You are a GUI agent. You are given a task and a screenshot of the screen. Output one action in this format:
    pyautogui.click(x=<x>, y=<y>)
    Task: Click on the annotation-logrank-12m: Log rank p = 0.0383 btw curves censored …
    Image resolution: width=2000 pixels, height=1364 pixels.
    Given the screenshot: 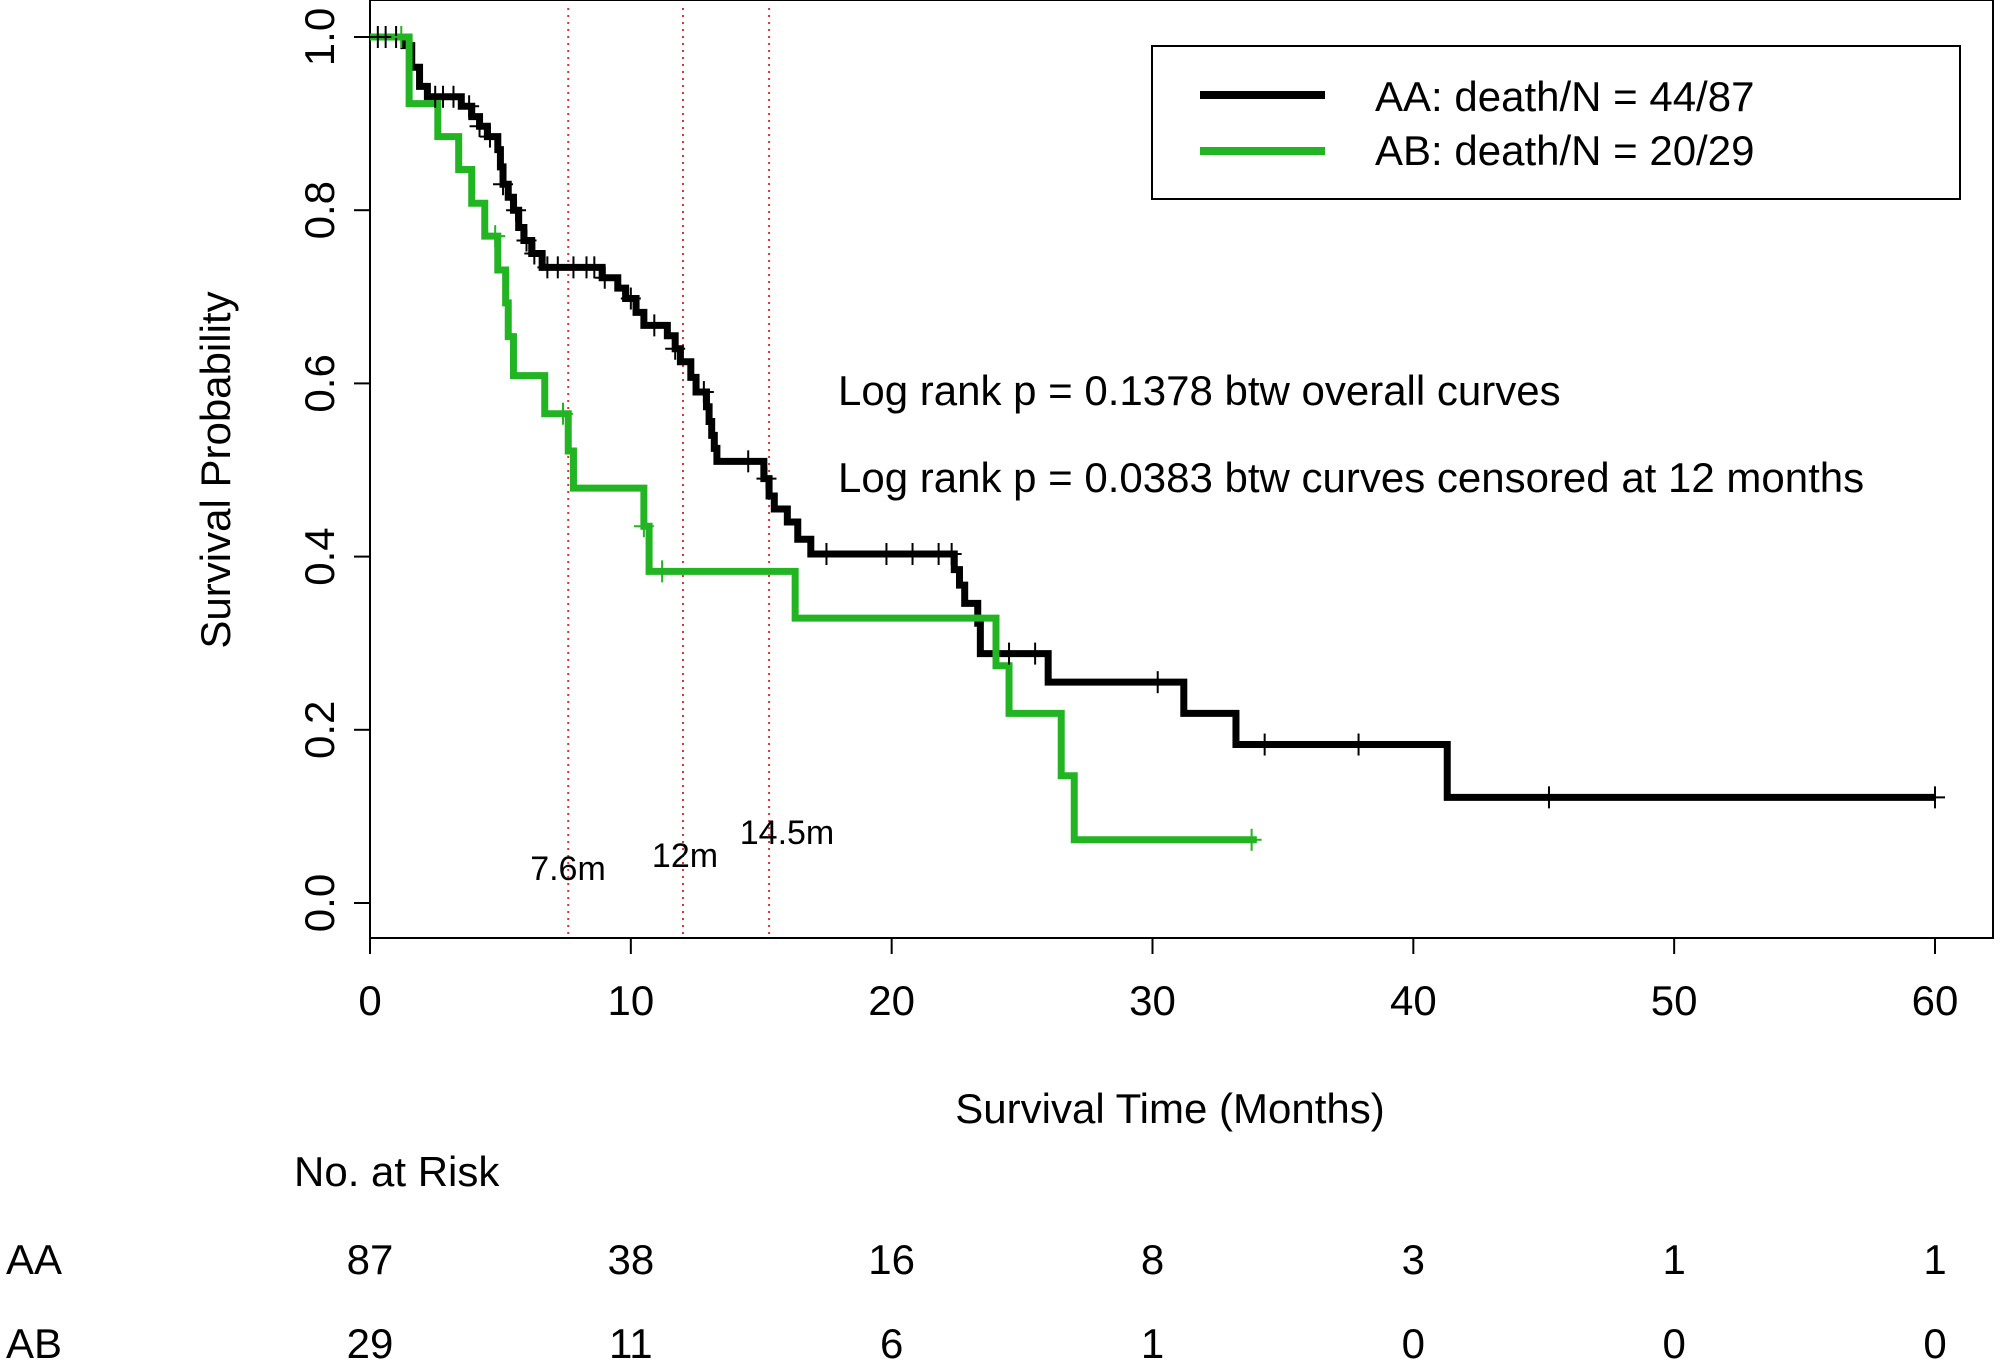 What is the action you would take?
    pyautogui.click(x=1351, y=477)
    